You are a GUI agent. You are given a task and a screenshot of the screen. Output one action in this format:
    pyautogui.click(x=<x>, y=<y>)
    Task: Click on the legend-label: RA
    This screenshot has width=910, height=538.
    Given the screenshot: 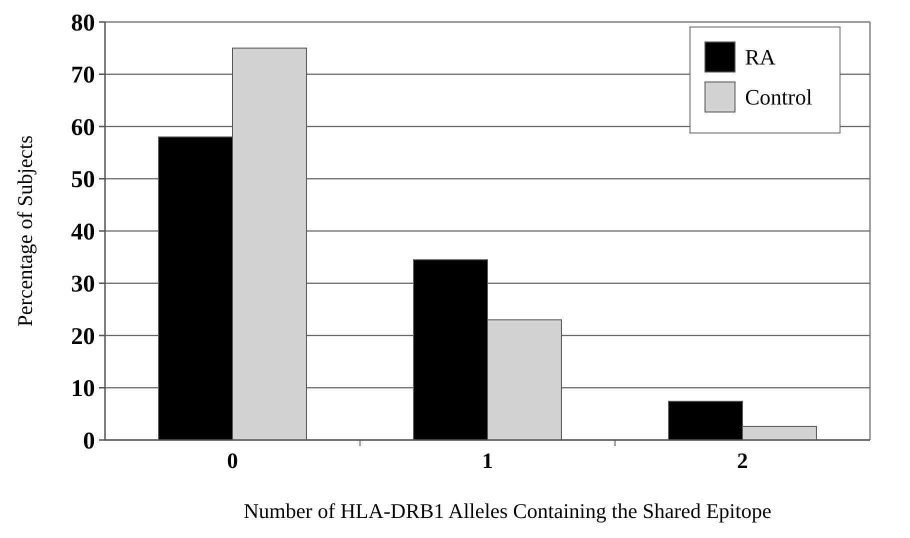 What is the action you would take?
    pyautogui.click(x=760, y=57)
    